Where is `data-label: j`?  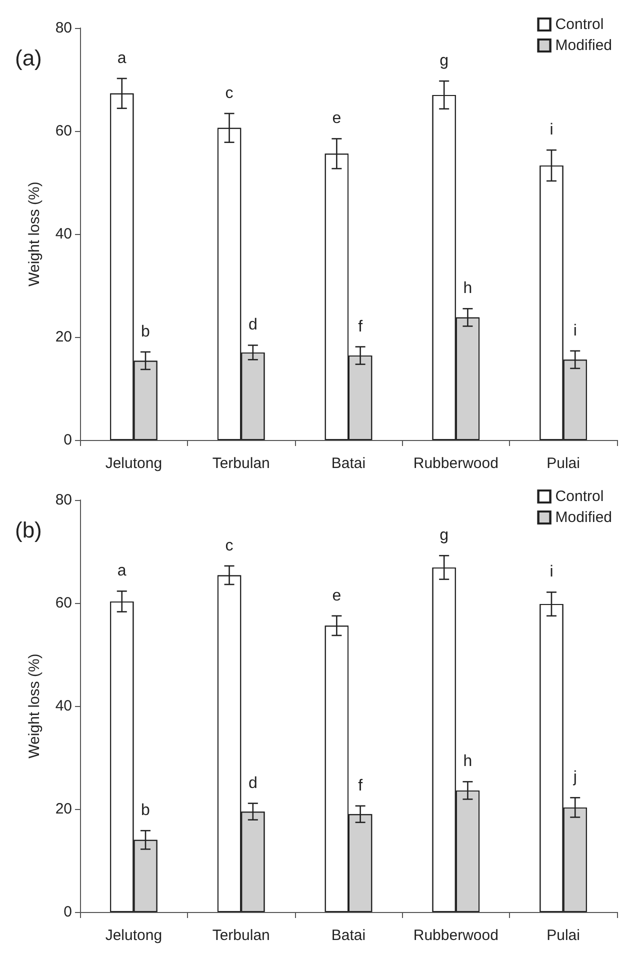
data-label: j is located at coordinates (574, 777).